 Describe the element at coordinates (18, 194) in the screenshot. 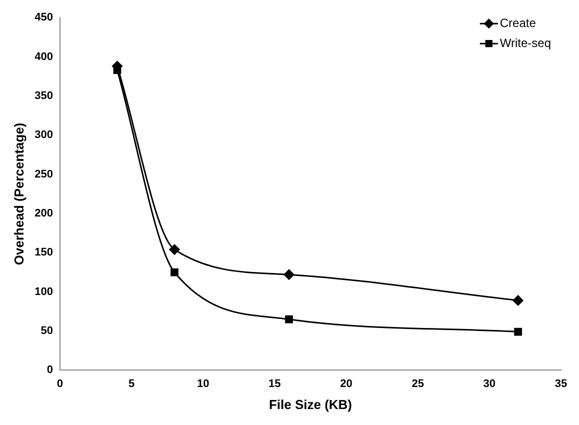

I see `y-axis-title: Overhead (Percentage)` at that location.